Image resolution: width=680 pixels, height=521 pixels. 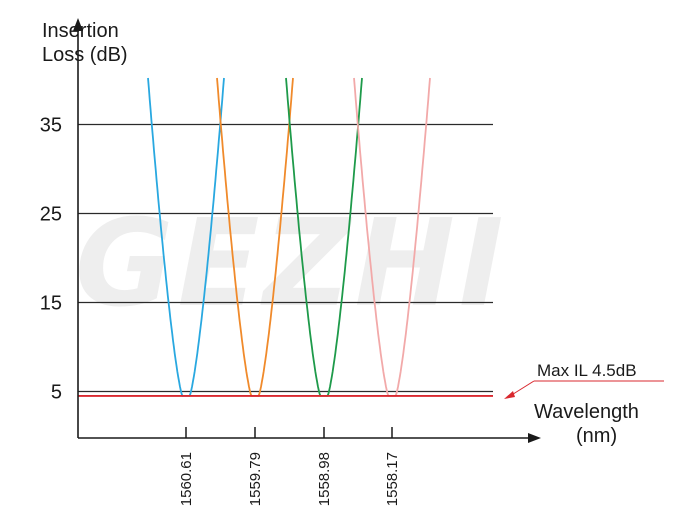 I want to click on threshold-pointer-line, so click(x=522, y=388).